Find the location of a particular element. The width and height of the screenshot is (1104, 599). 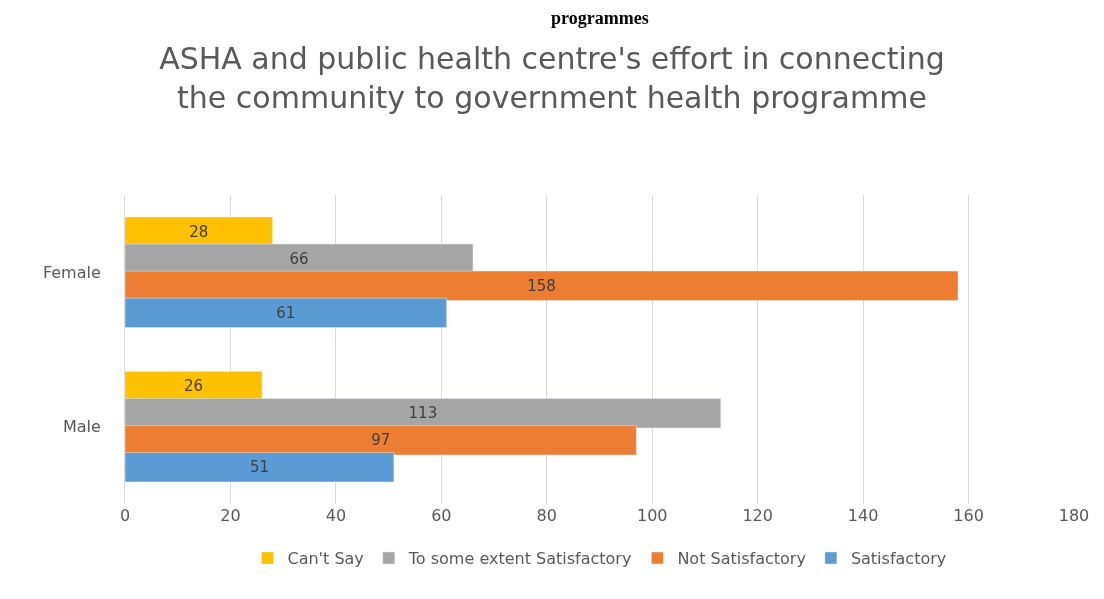

x-tick-label: 80 is located at coordinates (546, 515).